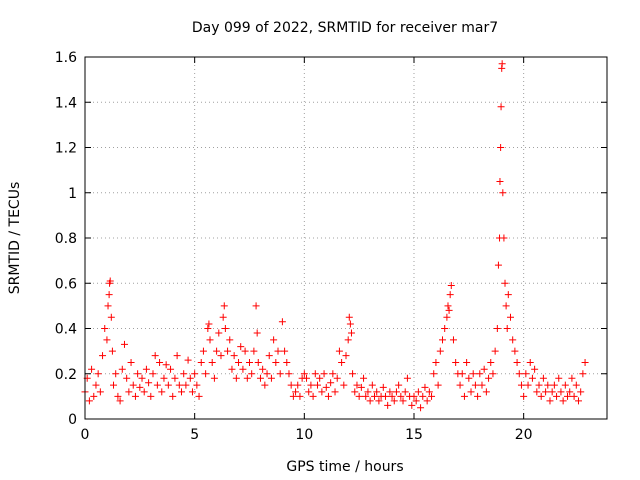  What do you see at coordinates (66, 284) in the screenshot?
I see `y-tick-label: 0.6` at bounding box center [66, 284].